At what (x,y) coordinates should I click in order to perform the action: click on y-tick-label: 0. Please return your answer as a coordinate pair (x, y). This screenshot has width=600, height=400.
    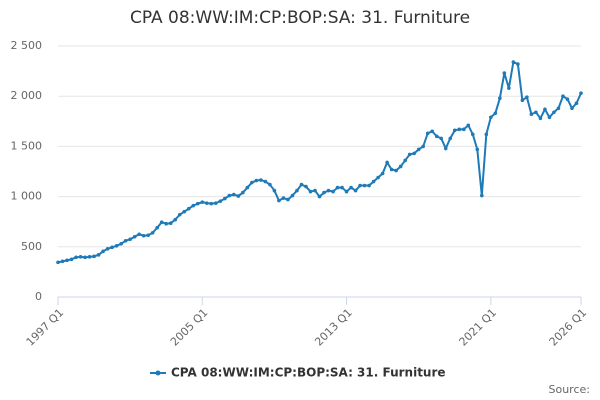
    Looking at the image, I should click on (38, 296).